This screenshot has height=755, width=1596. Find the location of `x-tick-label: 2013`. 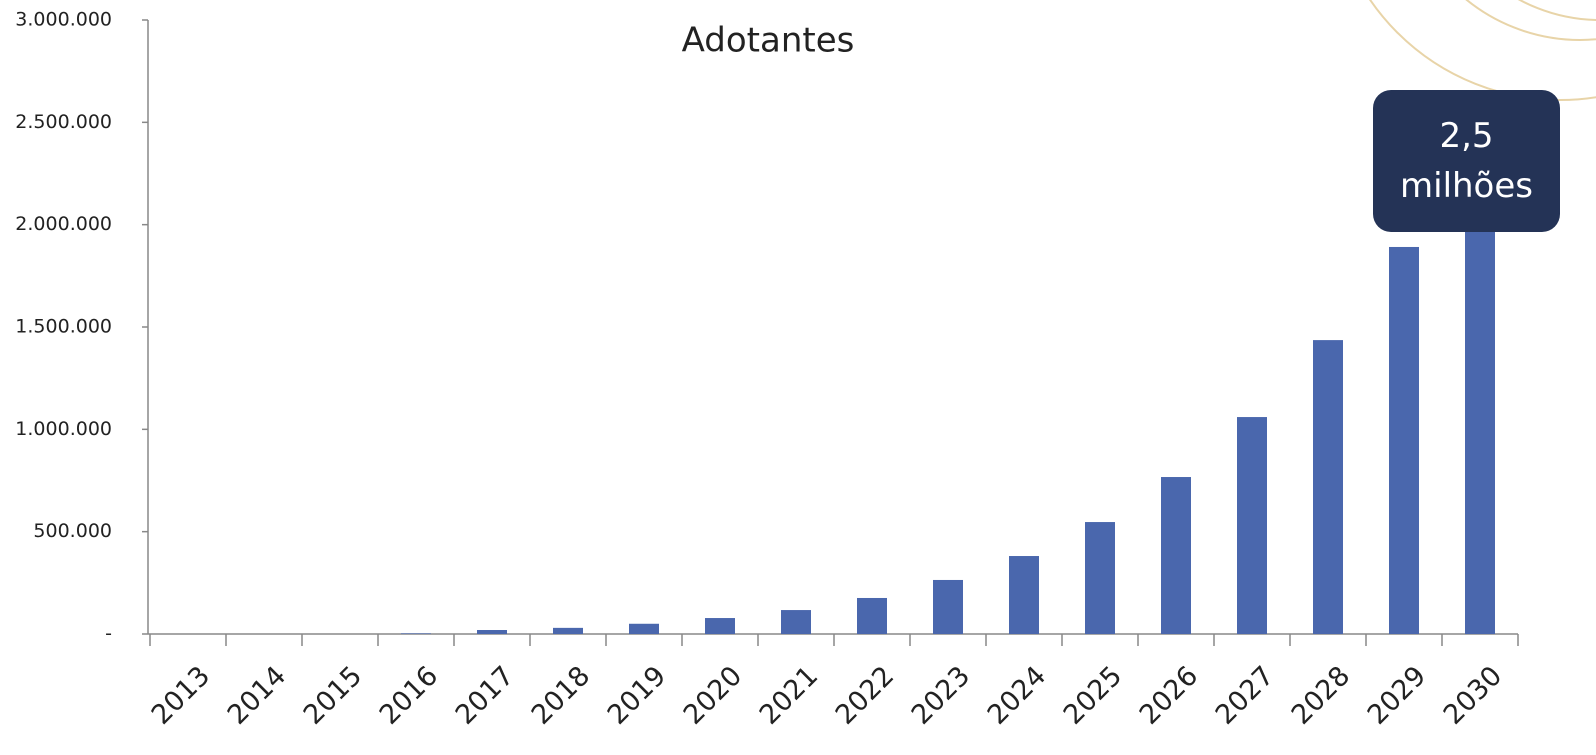

x-tick-label: 2013 is located at coordinates (181, 695).